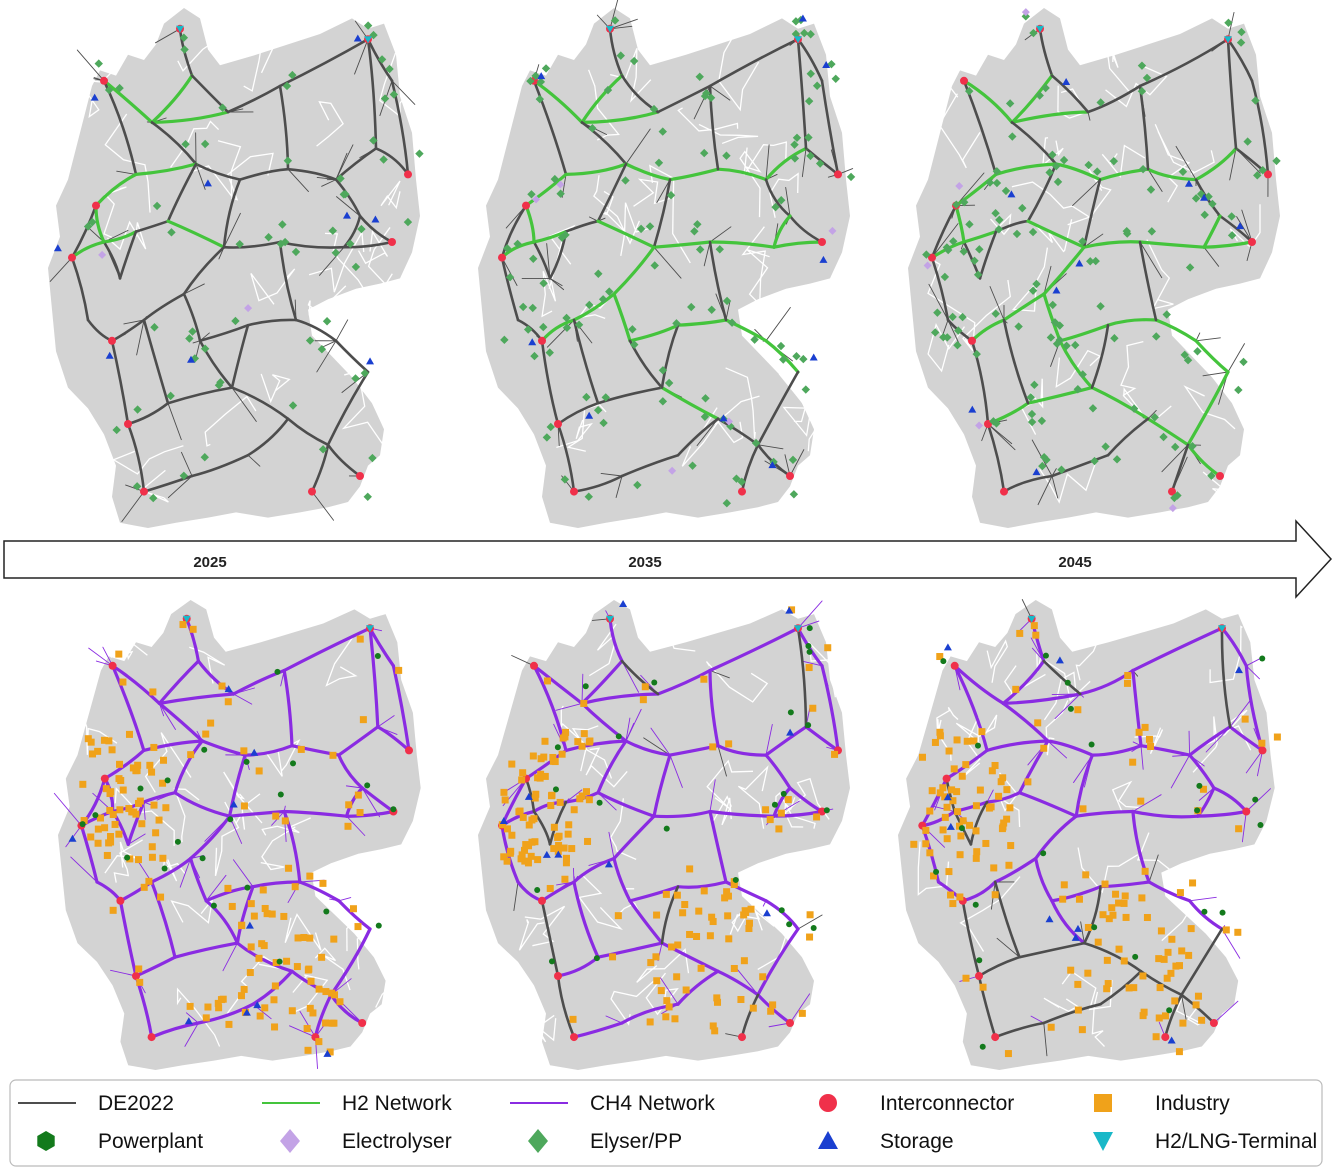 This screenshot has width=1336, height=1172. What do you see at coordinates (1094, 268) in the screenshot?
I see `map-panel-h2-2045` at bounding box center [1094, 268].